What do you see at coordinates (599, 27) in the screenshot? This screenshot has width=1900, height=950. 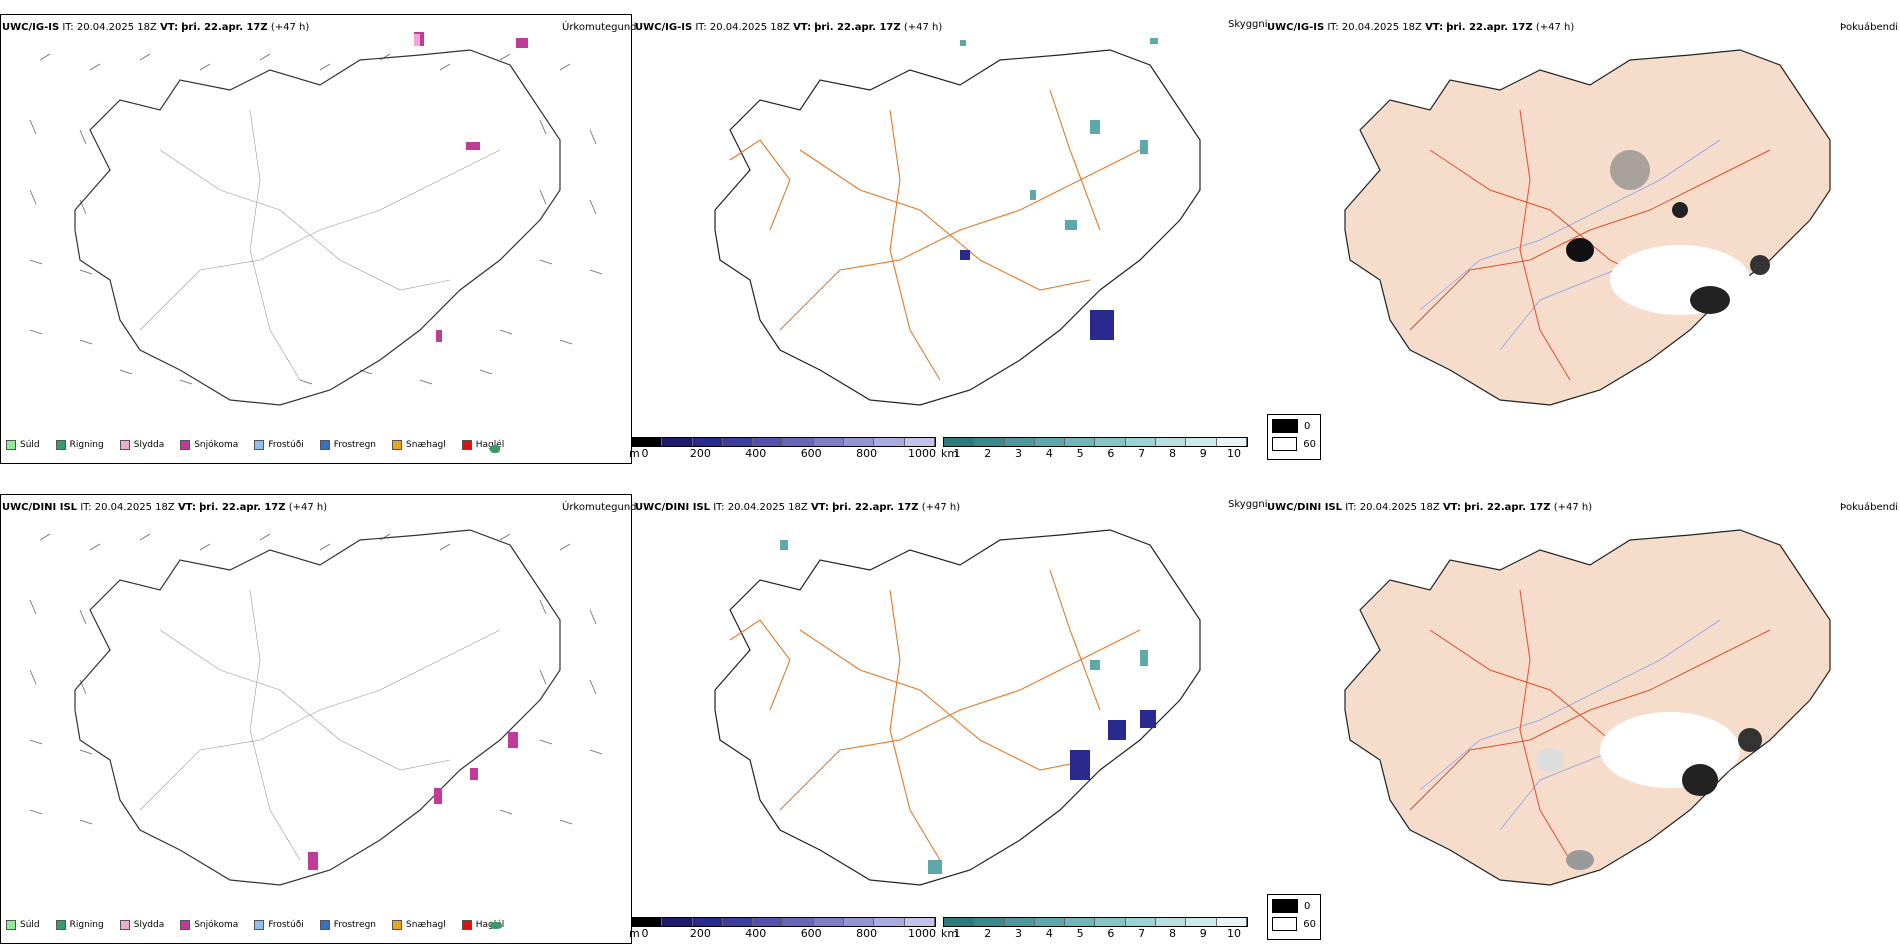 I see `precip-panel-title: Úrkomutegund` at bounding box center [599, 27].